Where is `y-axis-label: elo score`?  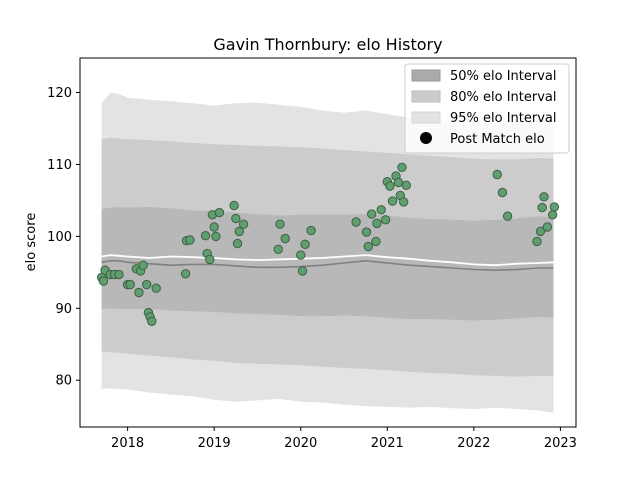 y-axis-label: elo score is located at coordinates (31, 242).